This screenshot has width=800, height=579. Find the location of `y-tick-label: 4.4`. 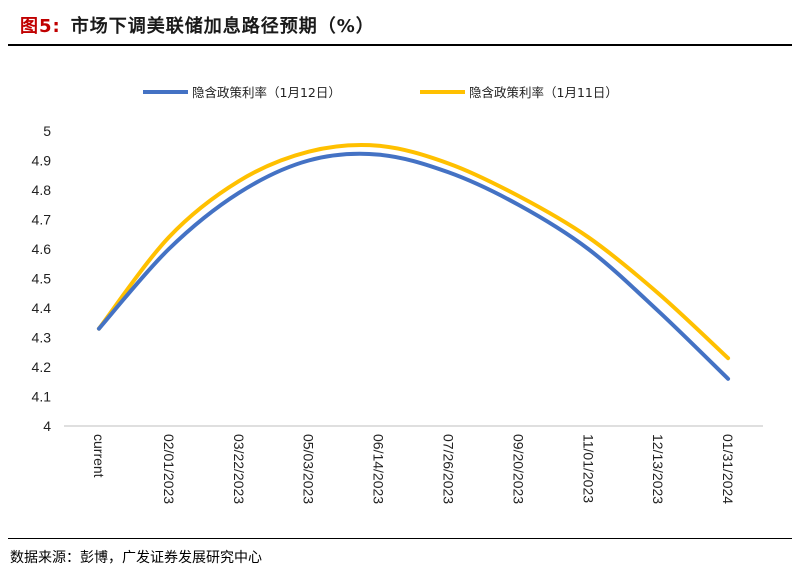

y-tick-label: 4.4 is located at coordinates (42, 308).